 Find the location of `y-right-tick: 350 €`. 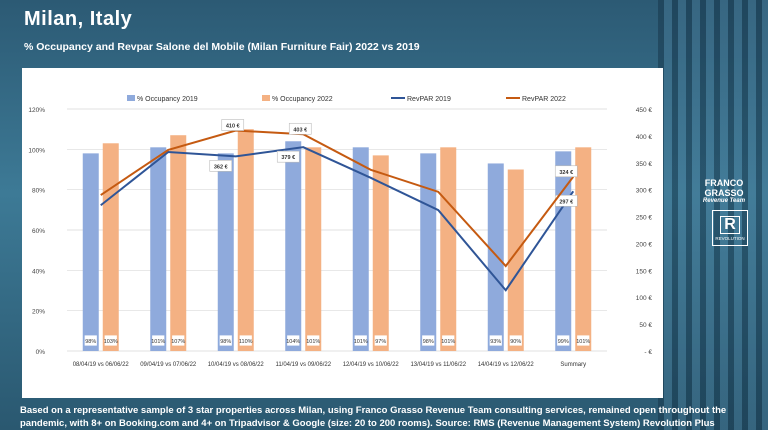

y-right-tick: 350 € is located at coordinates (644, 164).